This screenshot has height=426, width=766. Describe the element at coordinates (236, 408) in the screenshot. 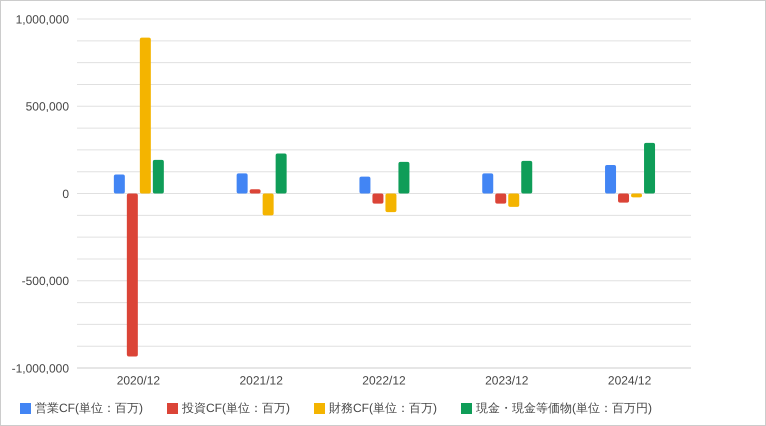

I see `legend-label: 投資CF(単位：百万)` at that location.